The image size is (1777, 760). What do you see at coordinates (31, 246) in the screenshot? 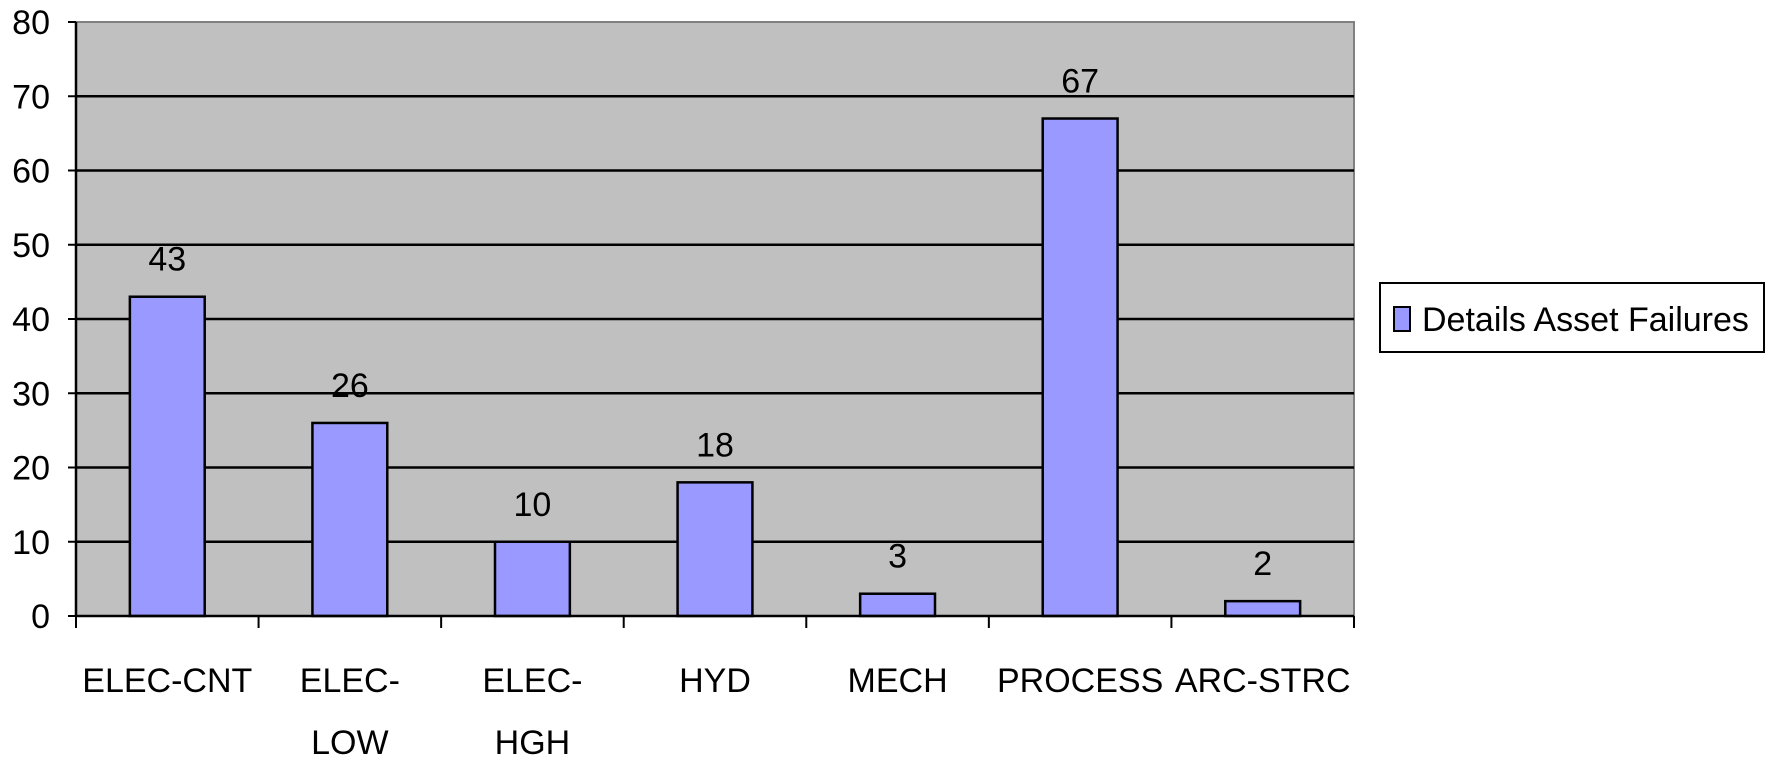
I see `y-tick-label: 50` at bounding box center [31, 246].